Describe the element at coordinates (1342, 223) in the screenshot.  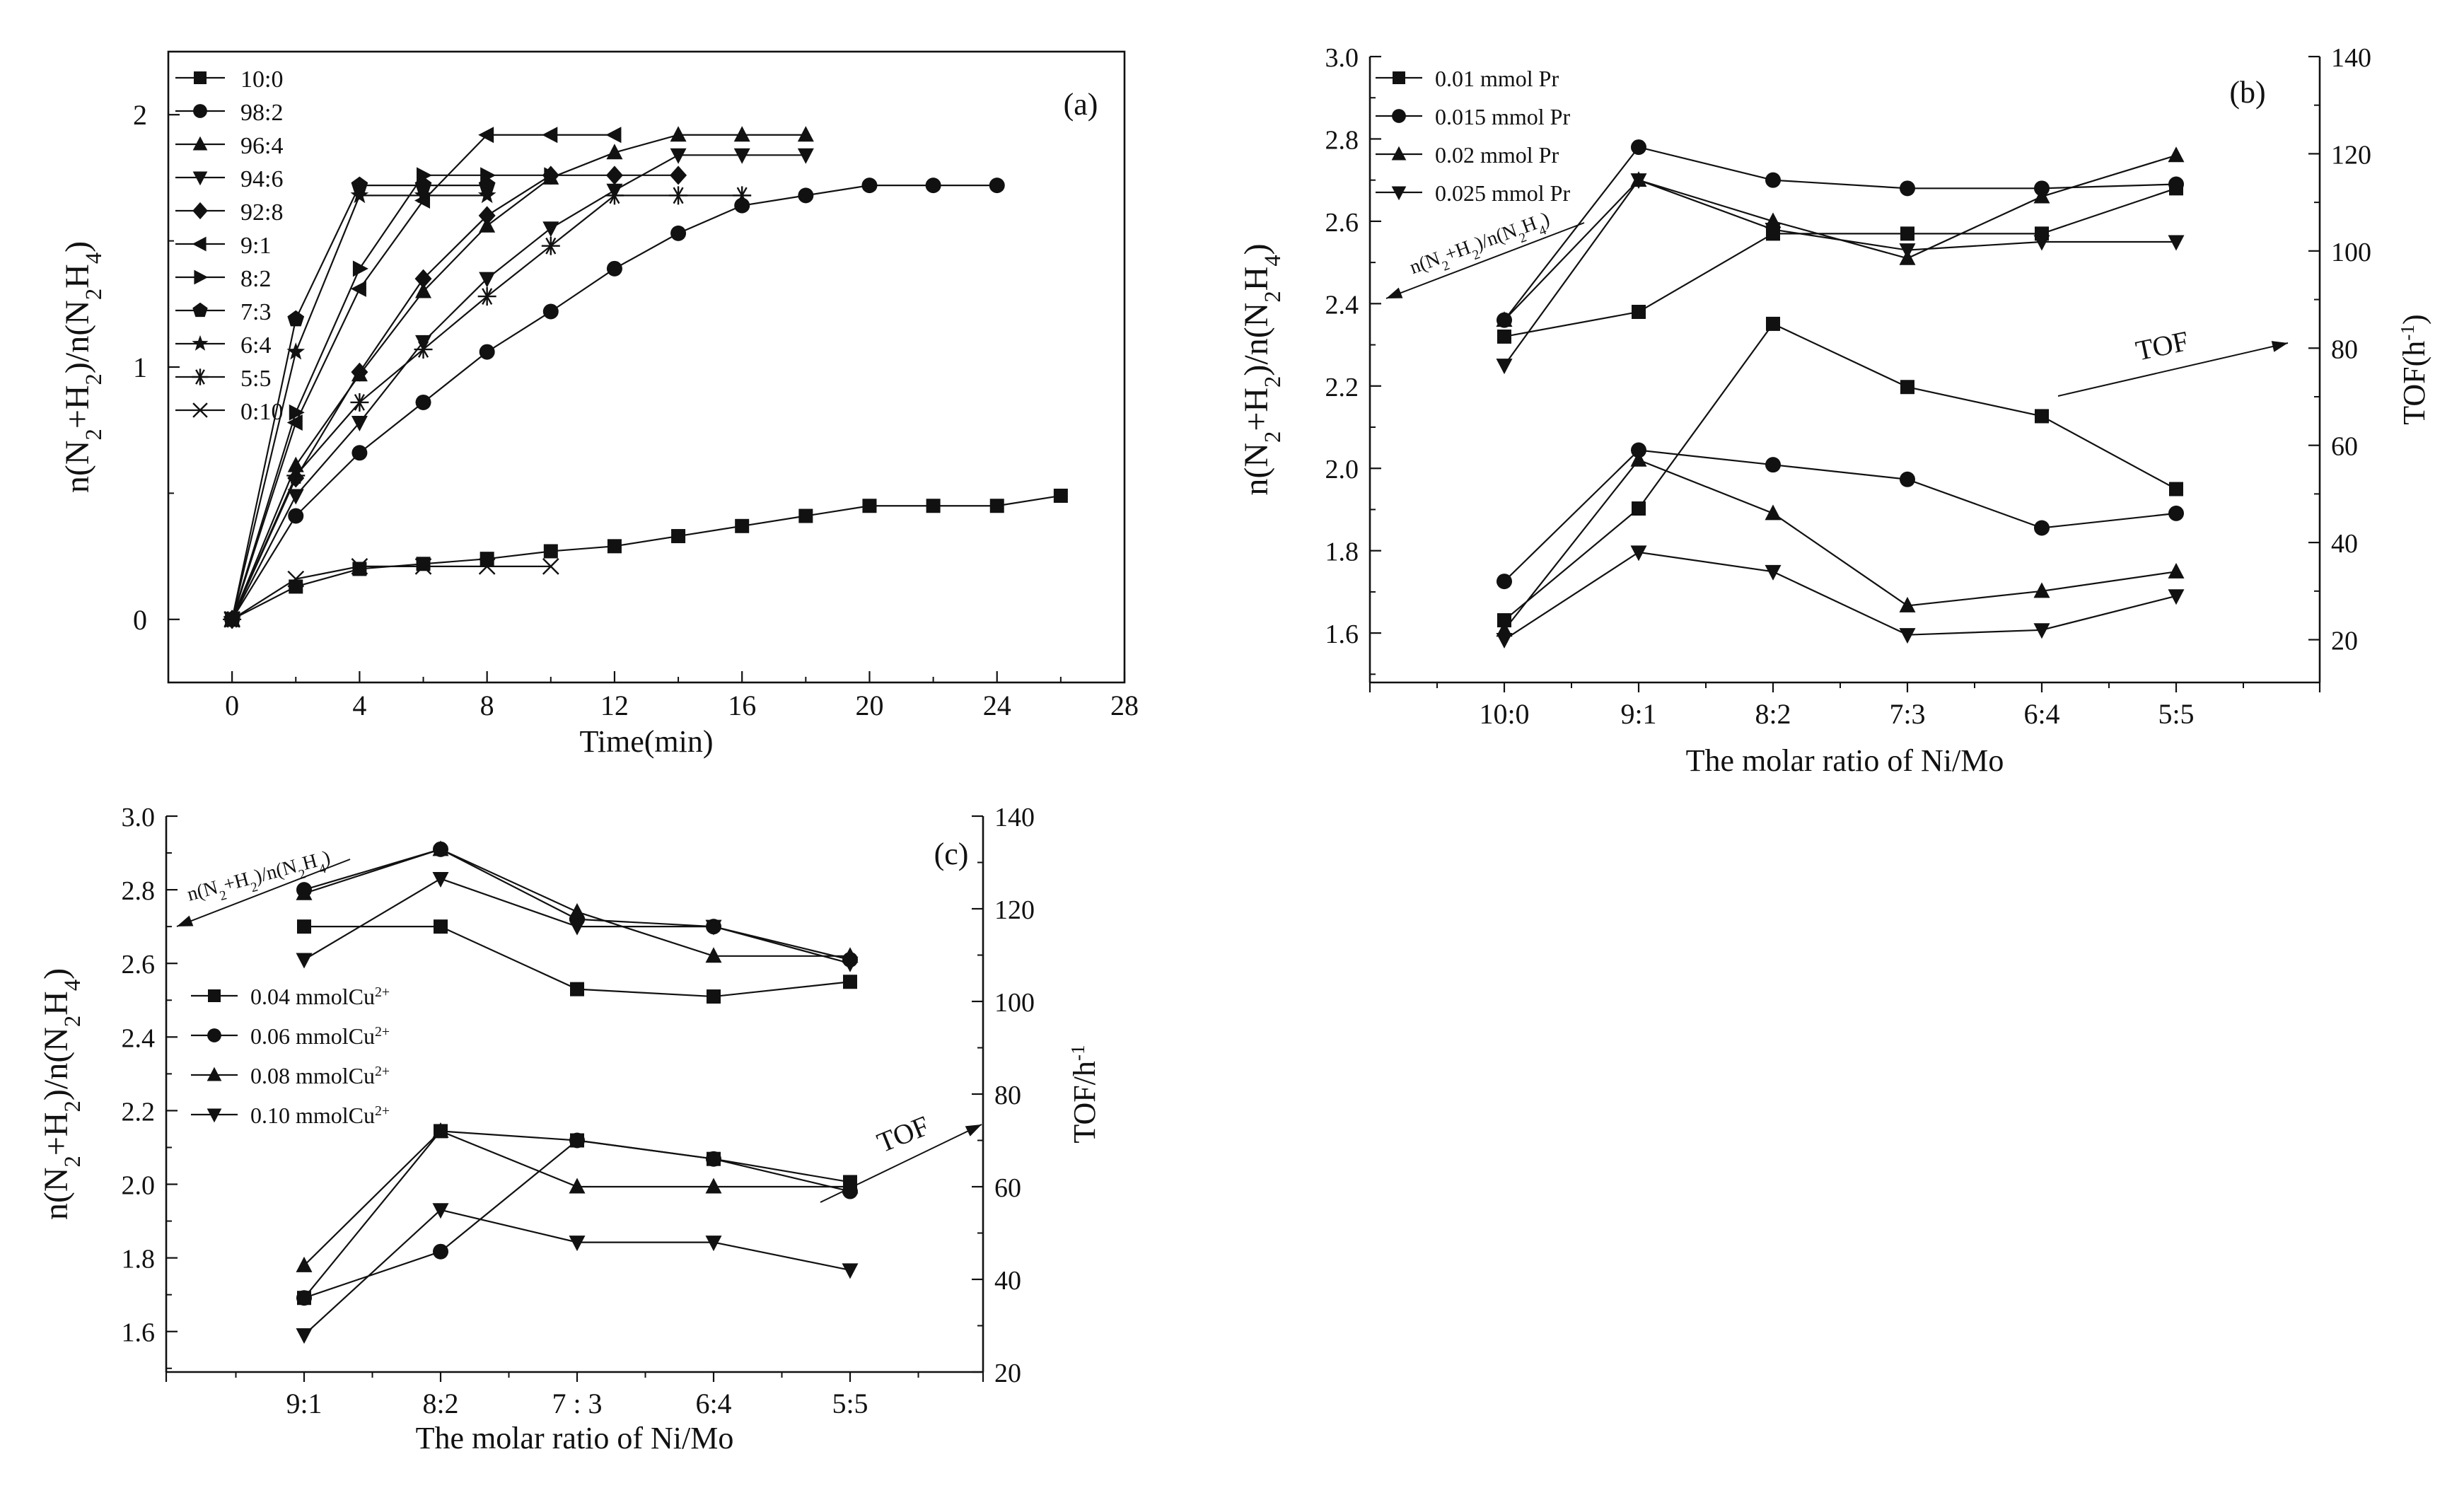
I see `y-tick-label-b: 2.6` at that location.